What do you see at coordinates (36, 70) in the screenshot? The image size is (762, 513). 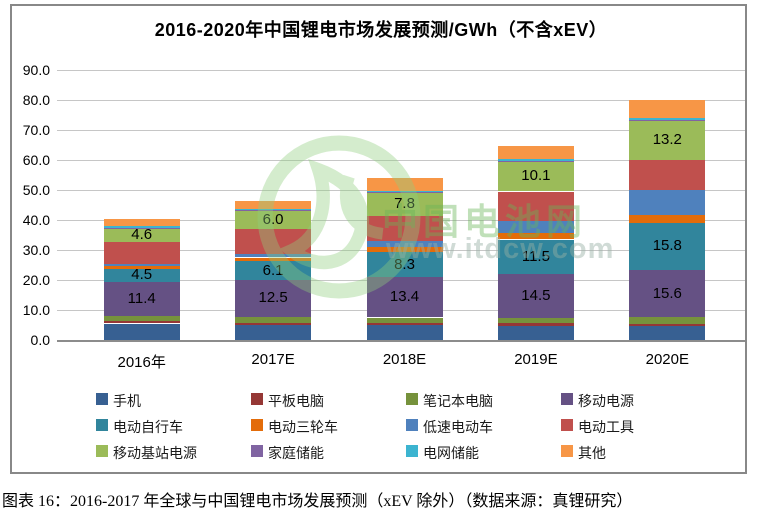 I see `y-axis-tick-label: 90.0` at bounding box center [36, 70].